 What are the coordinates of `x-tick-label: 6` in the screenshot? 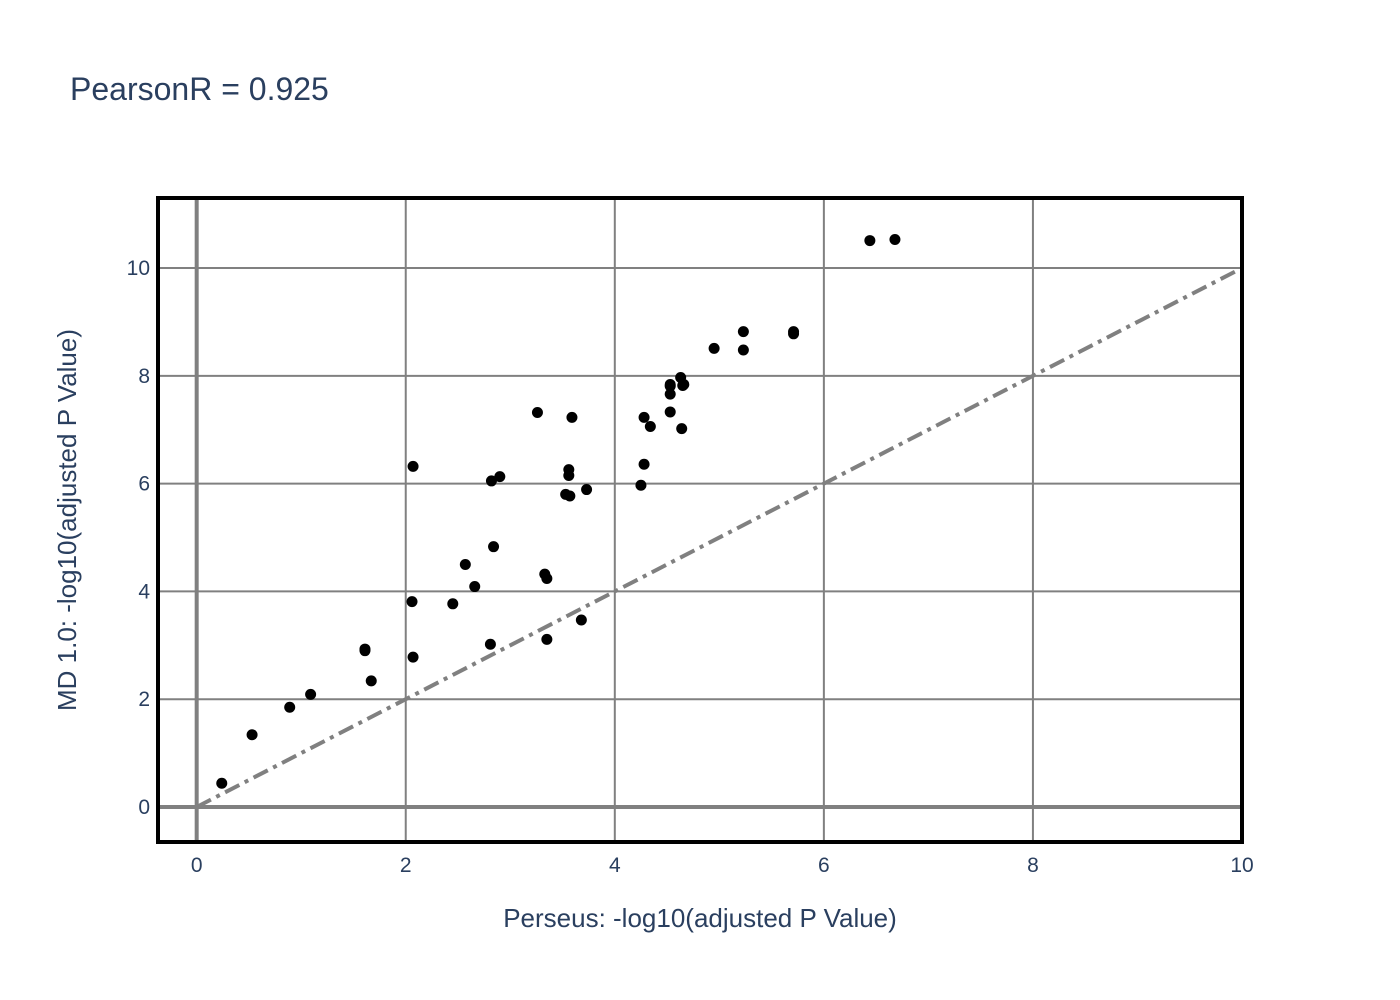 It's located at (824, 865).